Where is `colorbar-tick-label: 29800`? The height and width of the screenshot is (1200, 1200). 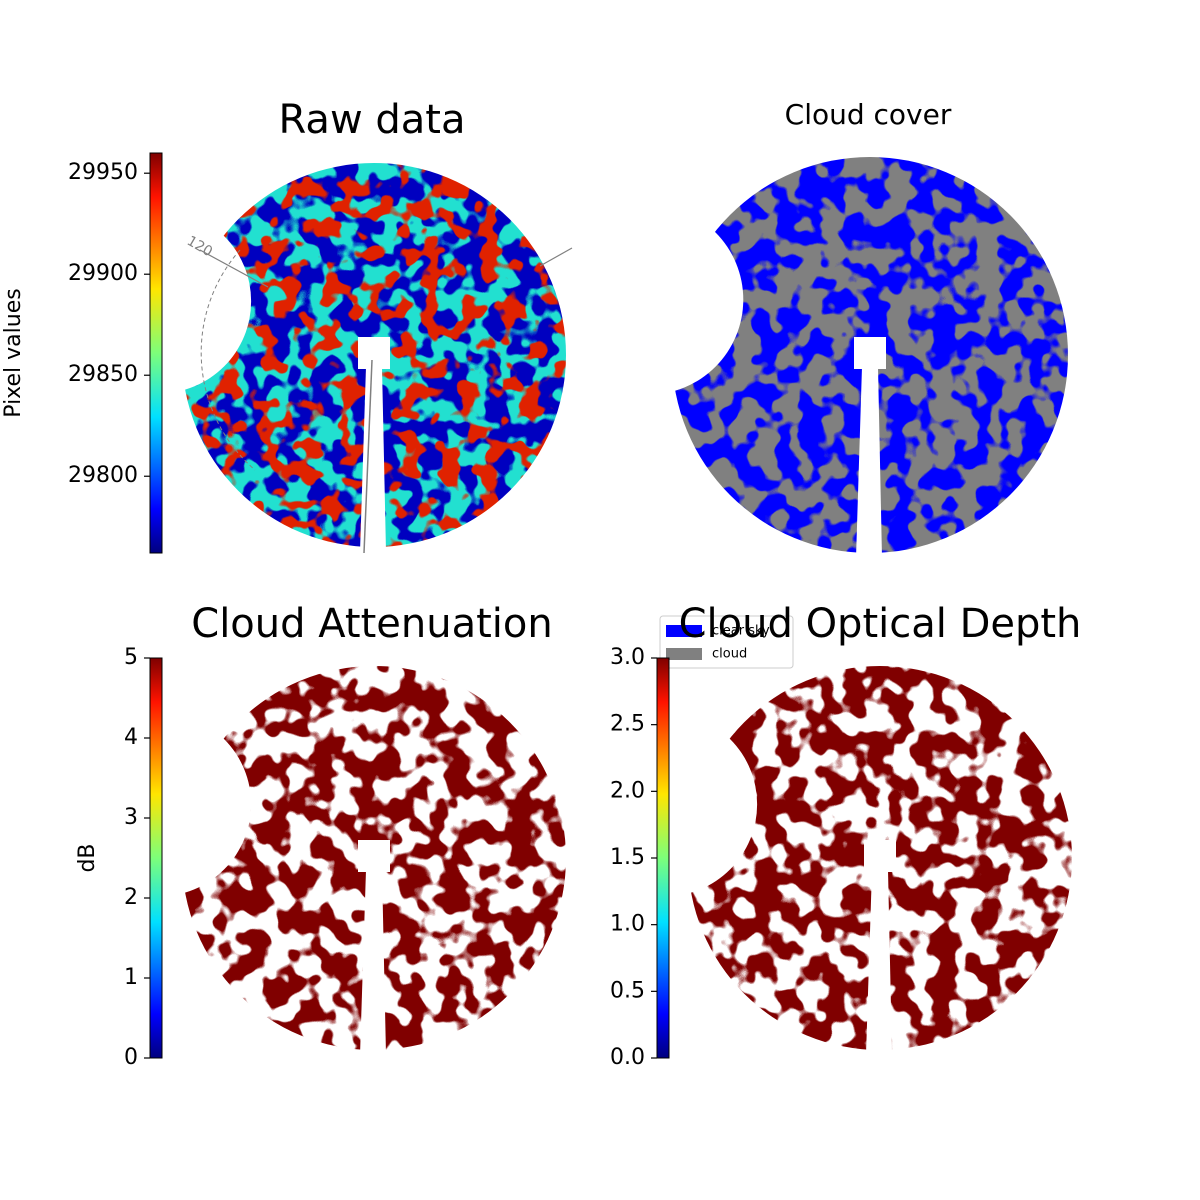
colorbar-tick-label: 29800 is located at coordinates (103, 475).